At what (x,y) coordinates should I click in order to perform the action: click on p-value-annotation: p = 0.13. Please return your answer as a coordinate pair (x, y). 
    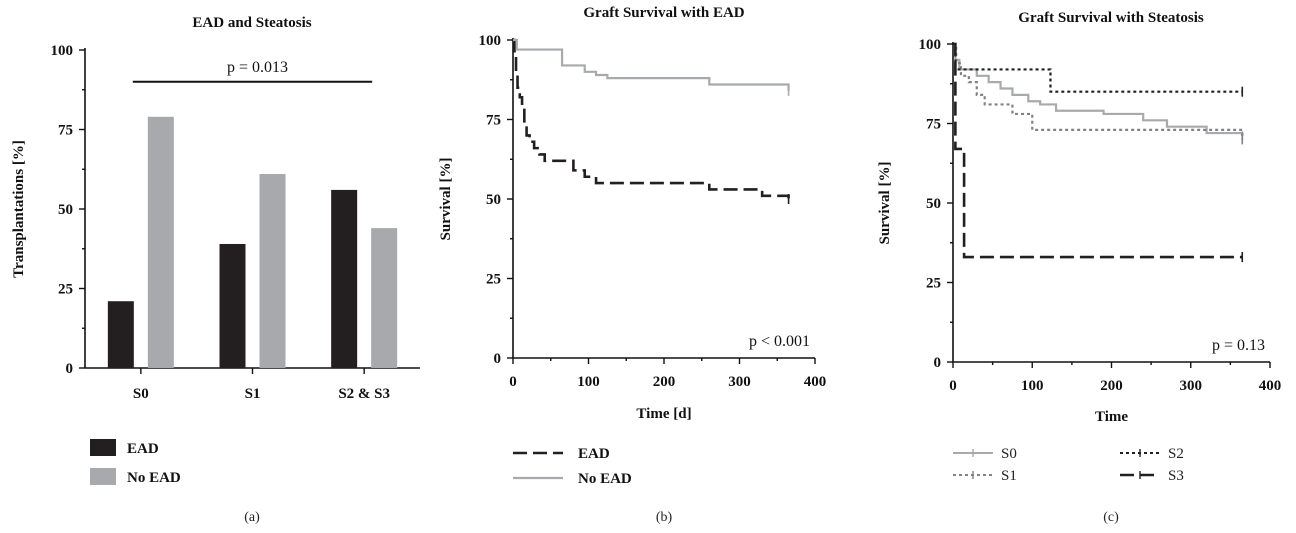
    Looking at the image, I should click on (1238, 345).